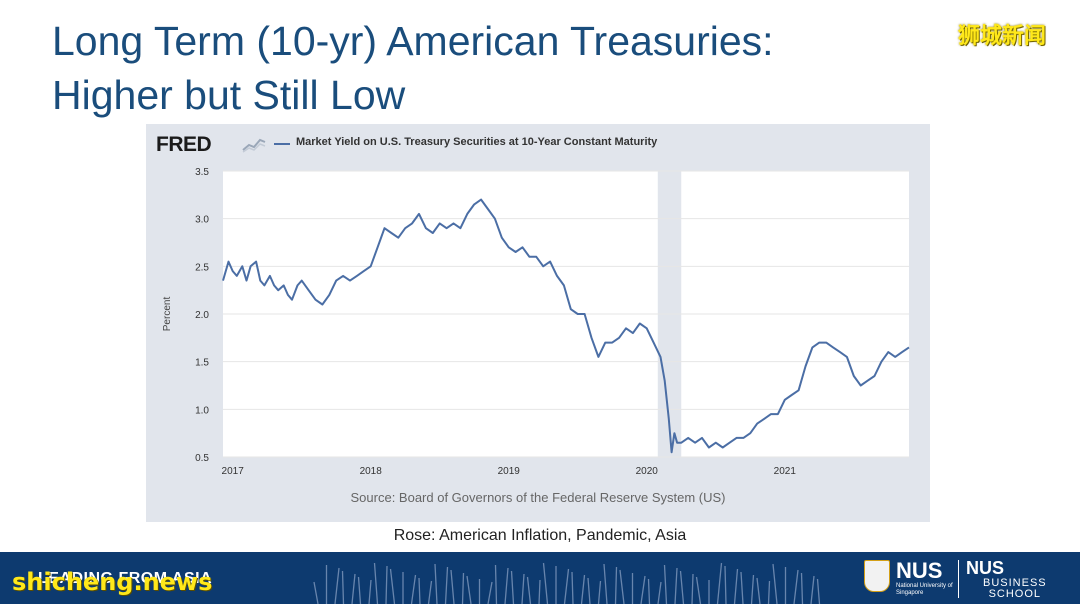 The height and width of the screenshot is (604, 1080). I want to click on nus-business-school-subtitle: BUSINESS SCHOOL, so click(1015, 589).